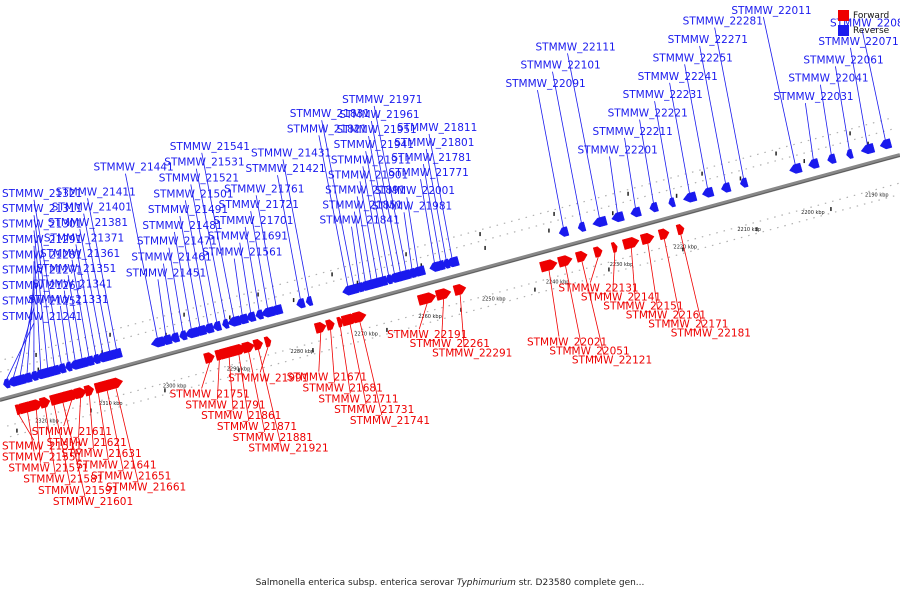  What do you see at coordinates (72, 285) in the screenshot?
I see `gene-label: STMMW_21341` at bounding box center [72, 285].